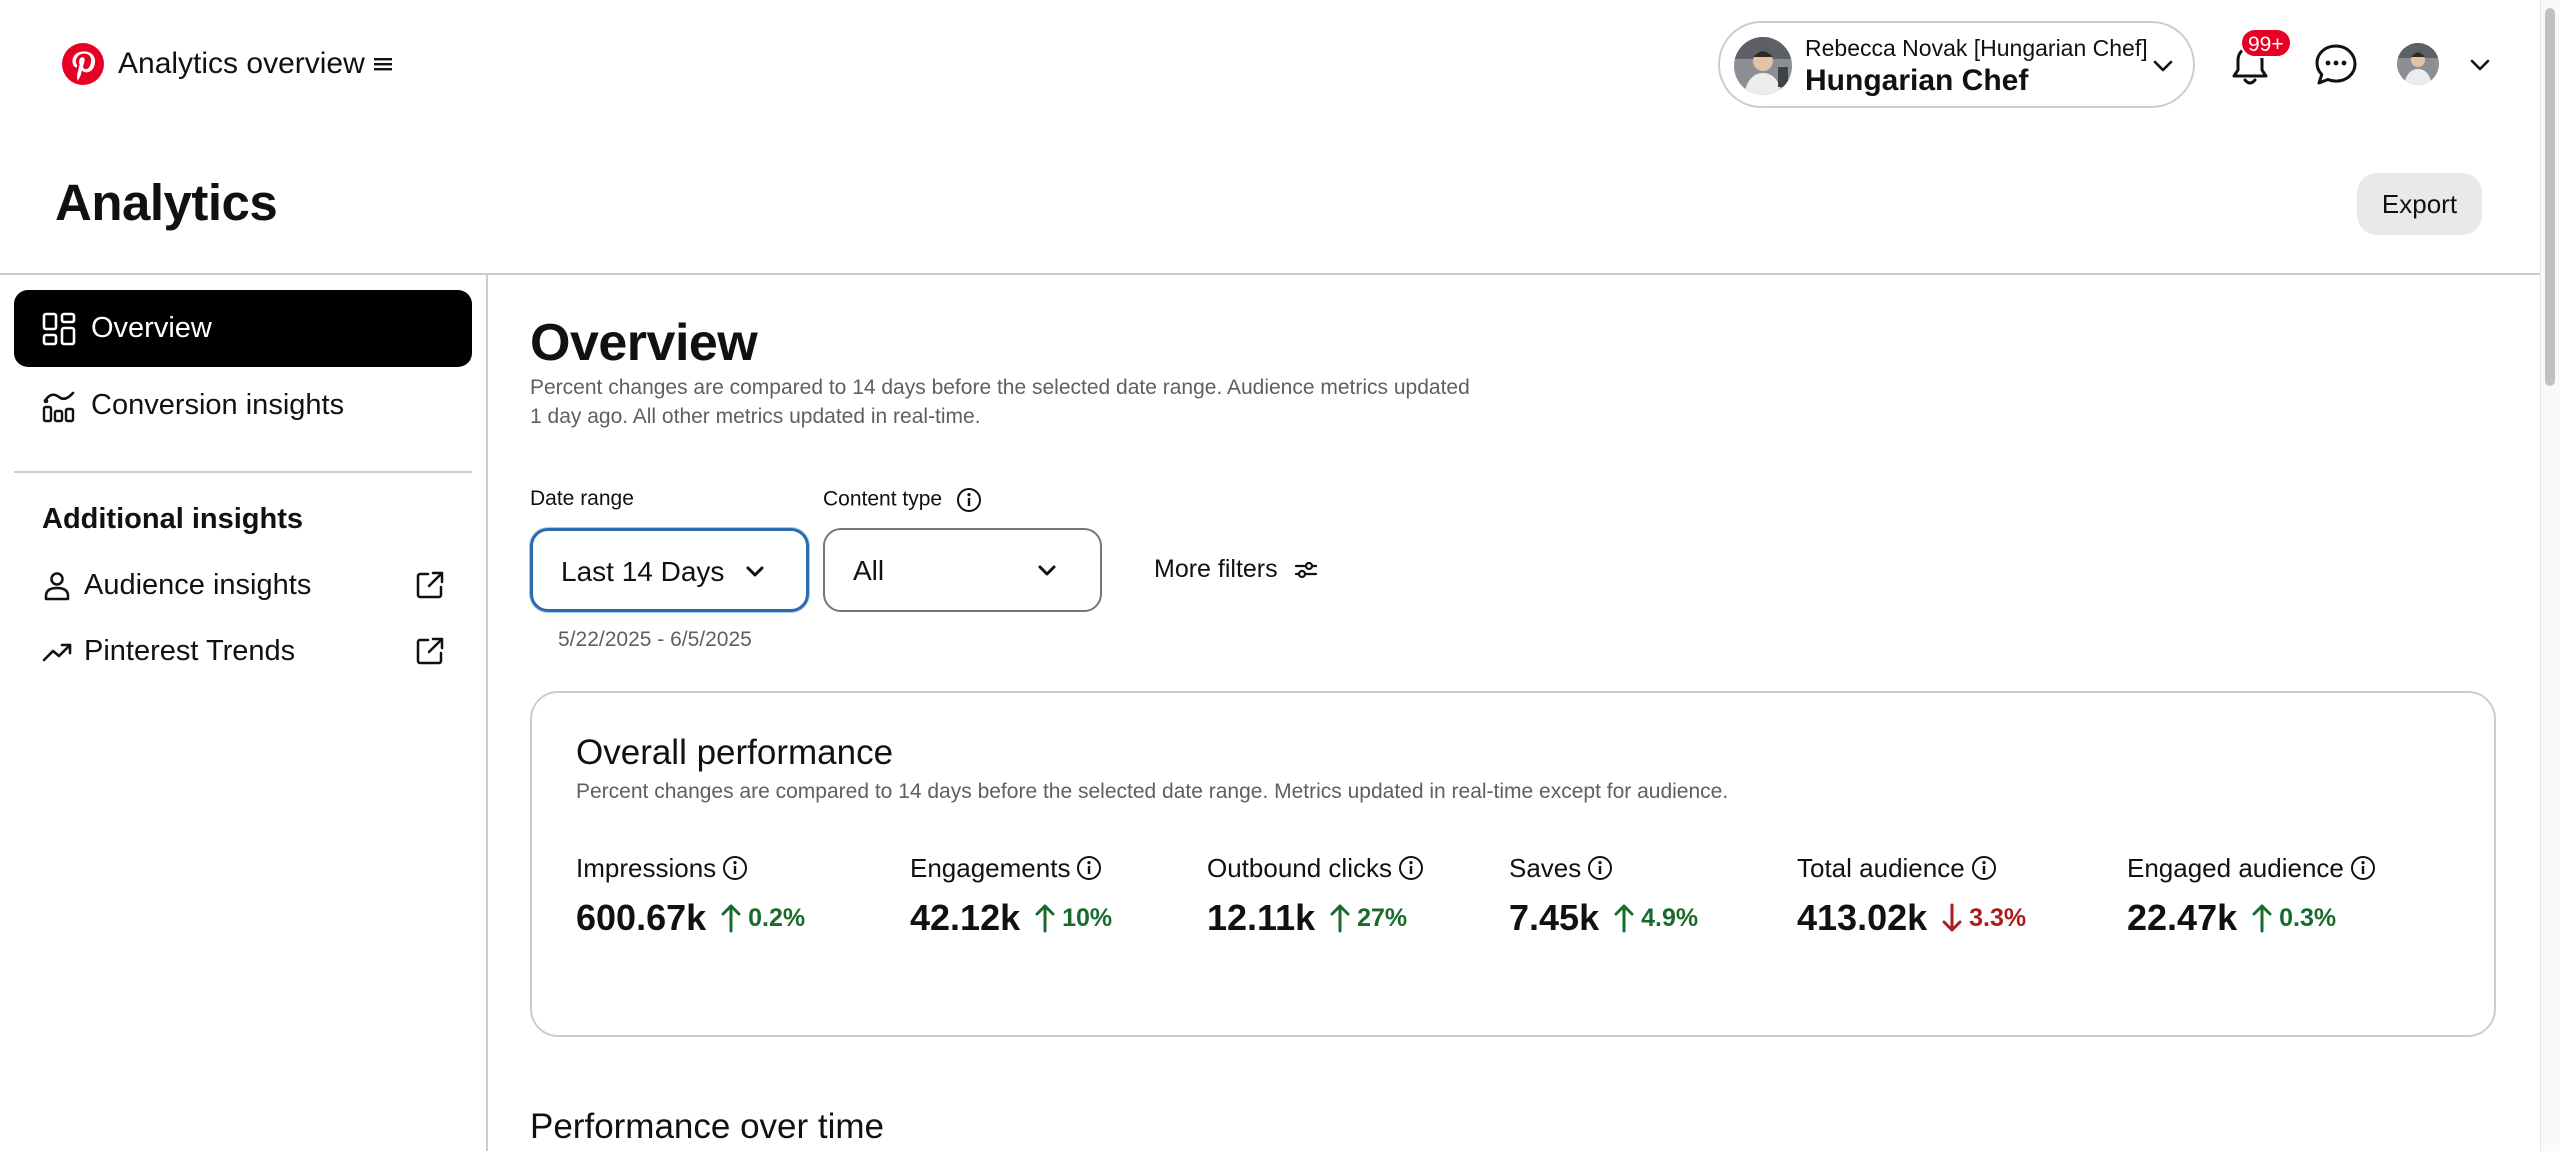  I want to click on account-business-name: Hungarian Chef, so click(1917, 80).